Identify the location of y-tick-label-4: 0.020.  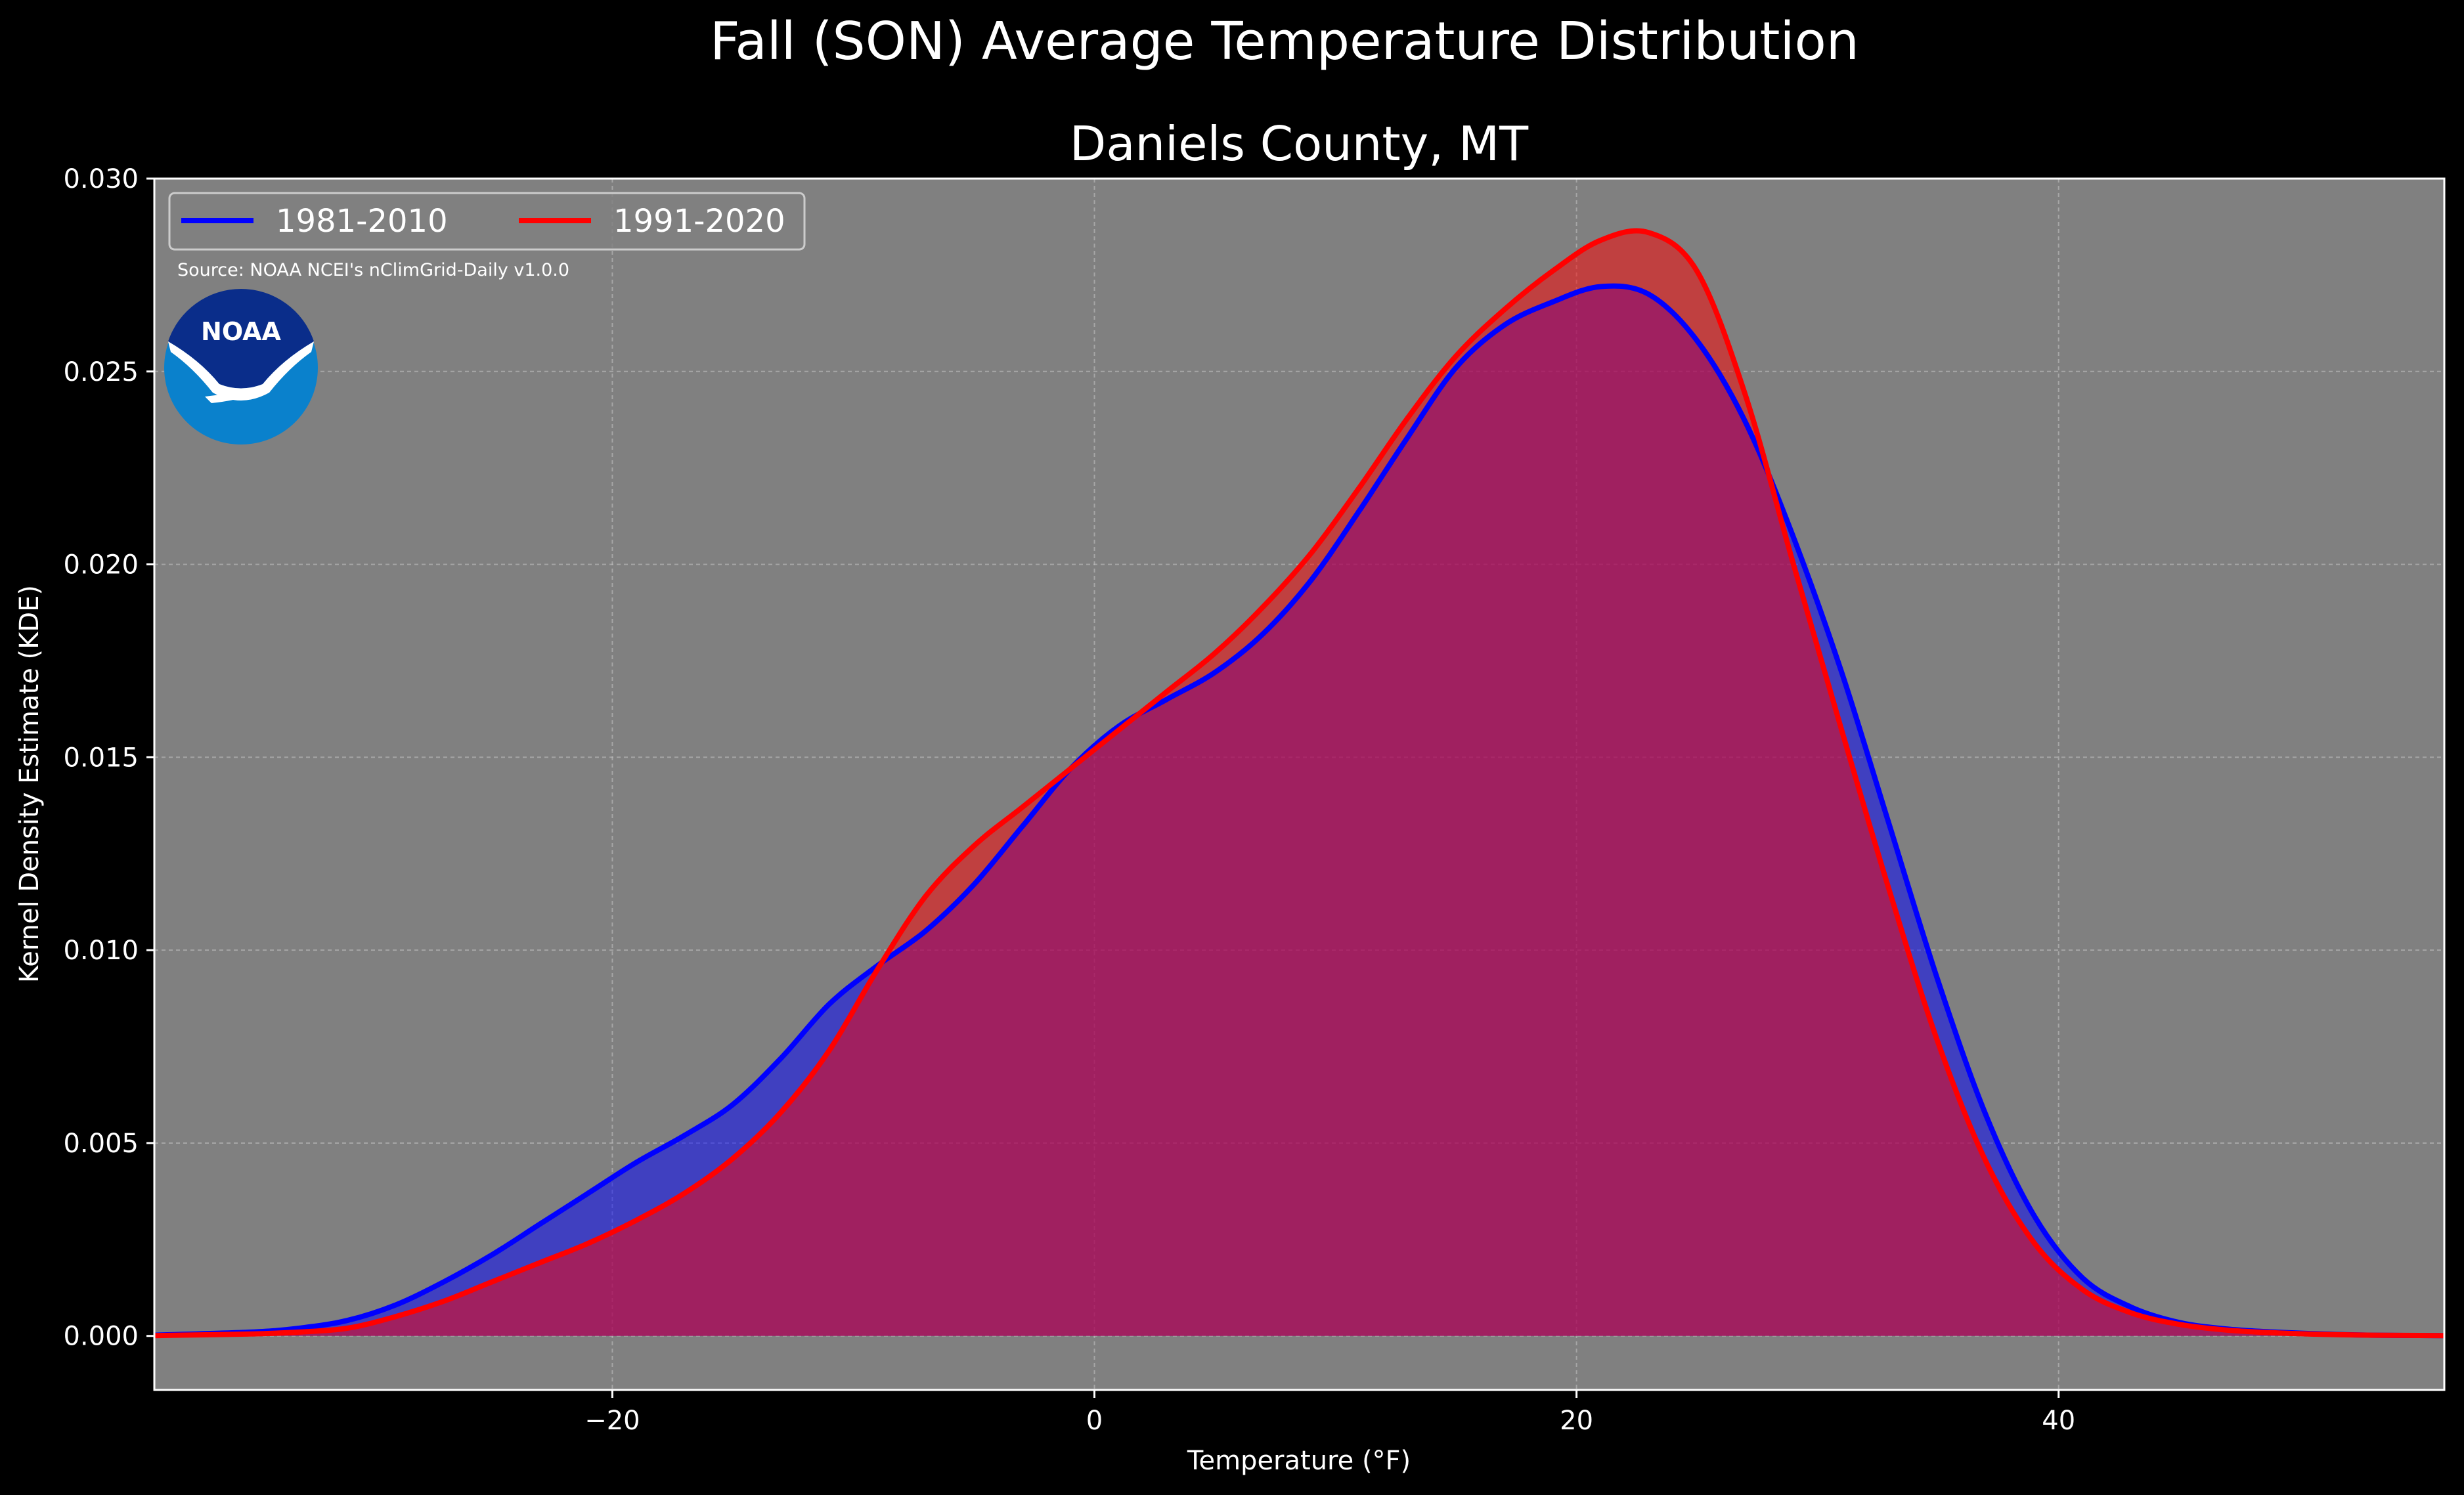
(101, 565).